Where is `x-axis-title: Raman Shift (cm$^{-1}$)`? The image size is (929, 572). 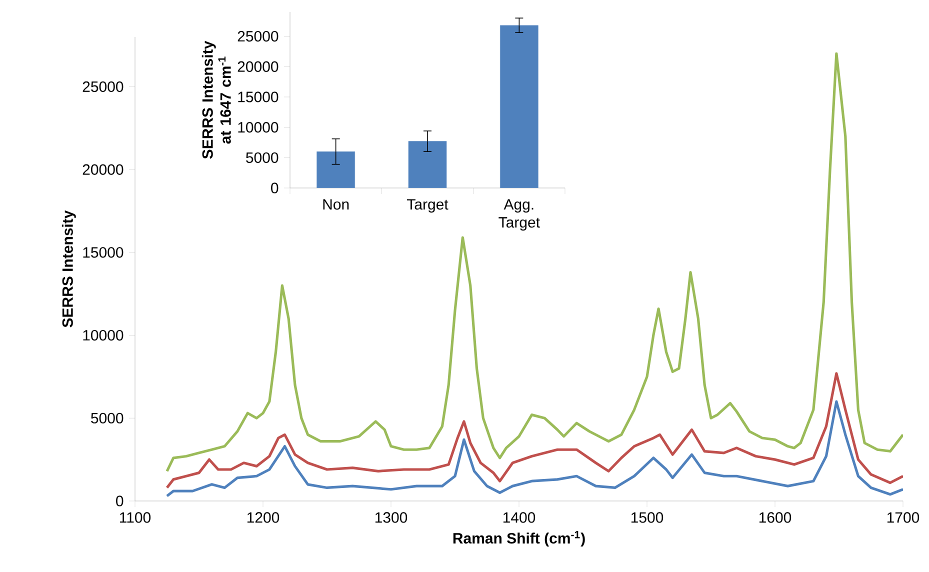 x-axis-title: Raman Shift (cm$^{-1}$) is located at coordinates (519, 539).